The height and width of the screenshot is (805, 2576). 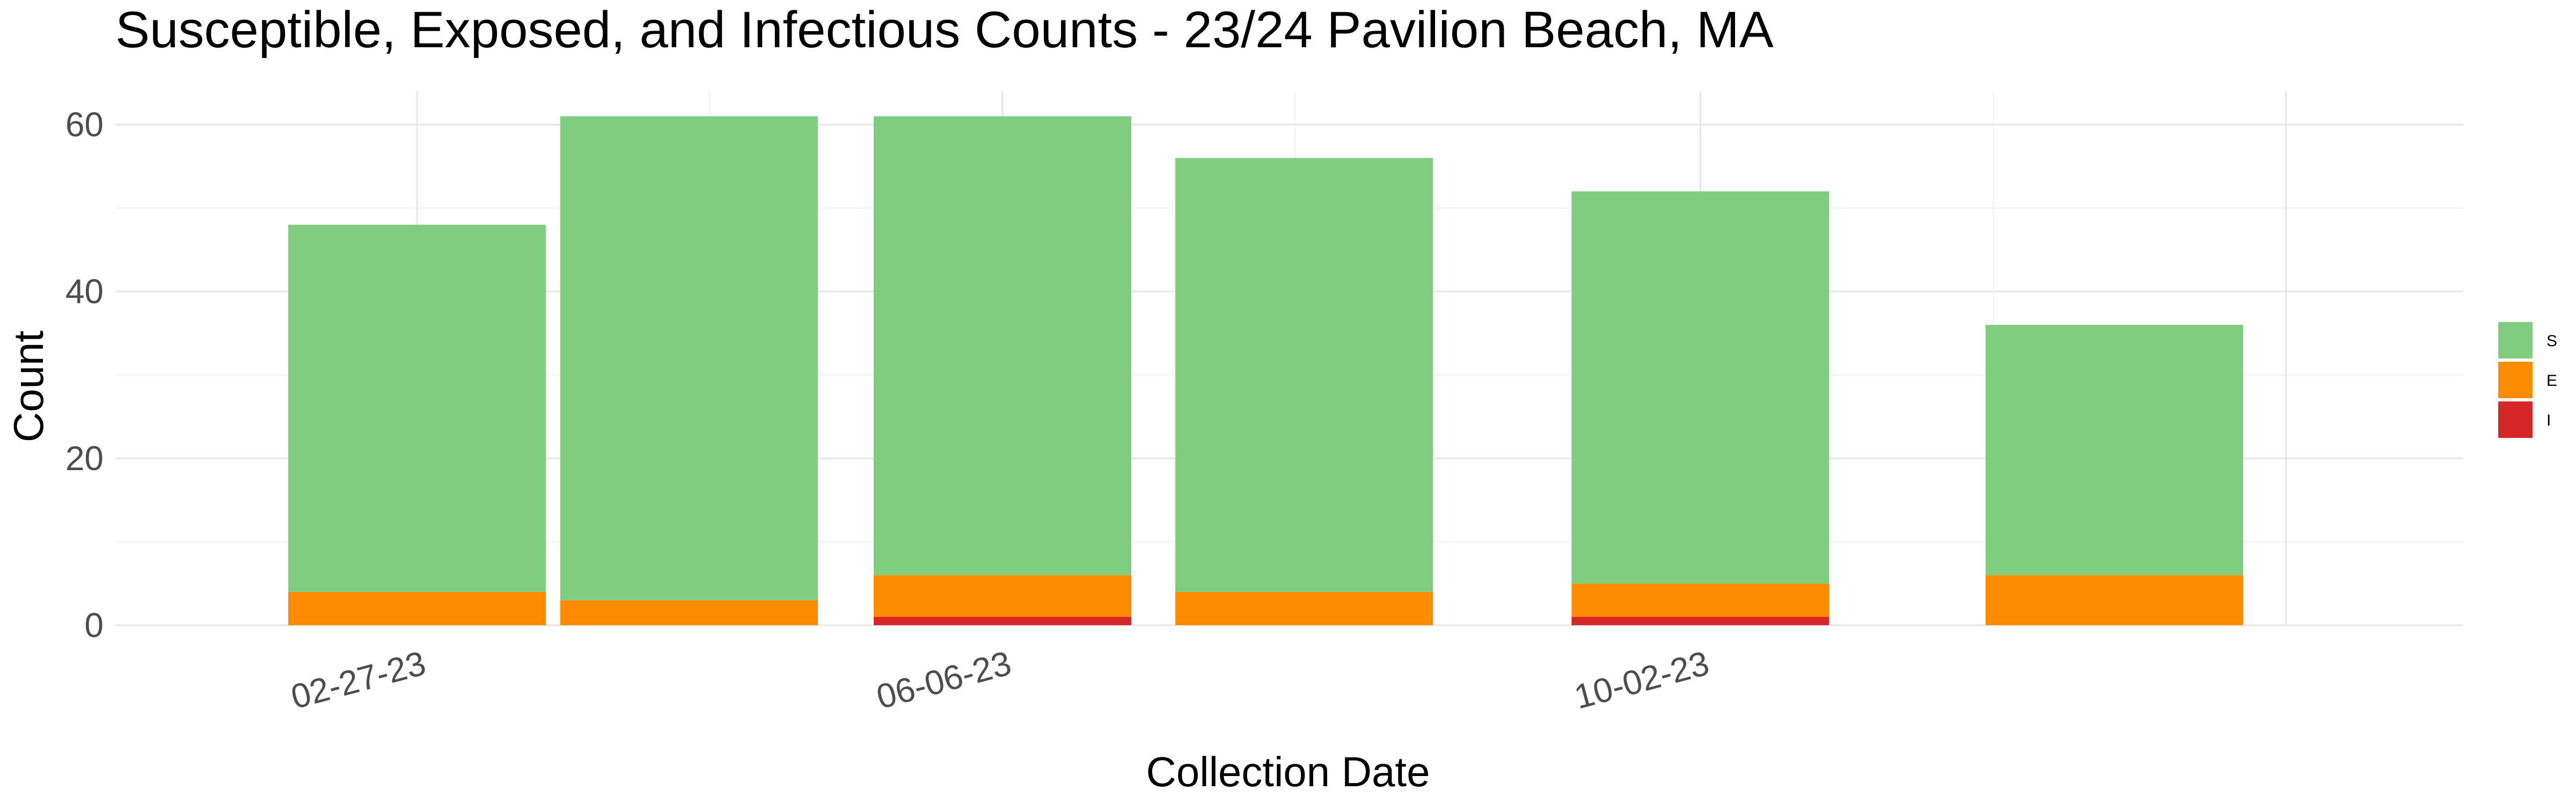 I want to click on x-tick-labels: 02-27-23 06-06-23 10-02-23, so click(x=1000, y=679).